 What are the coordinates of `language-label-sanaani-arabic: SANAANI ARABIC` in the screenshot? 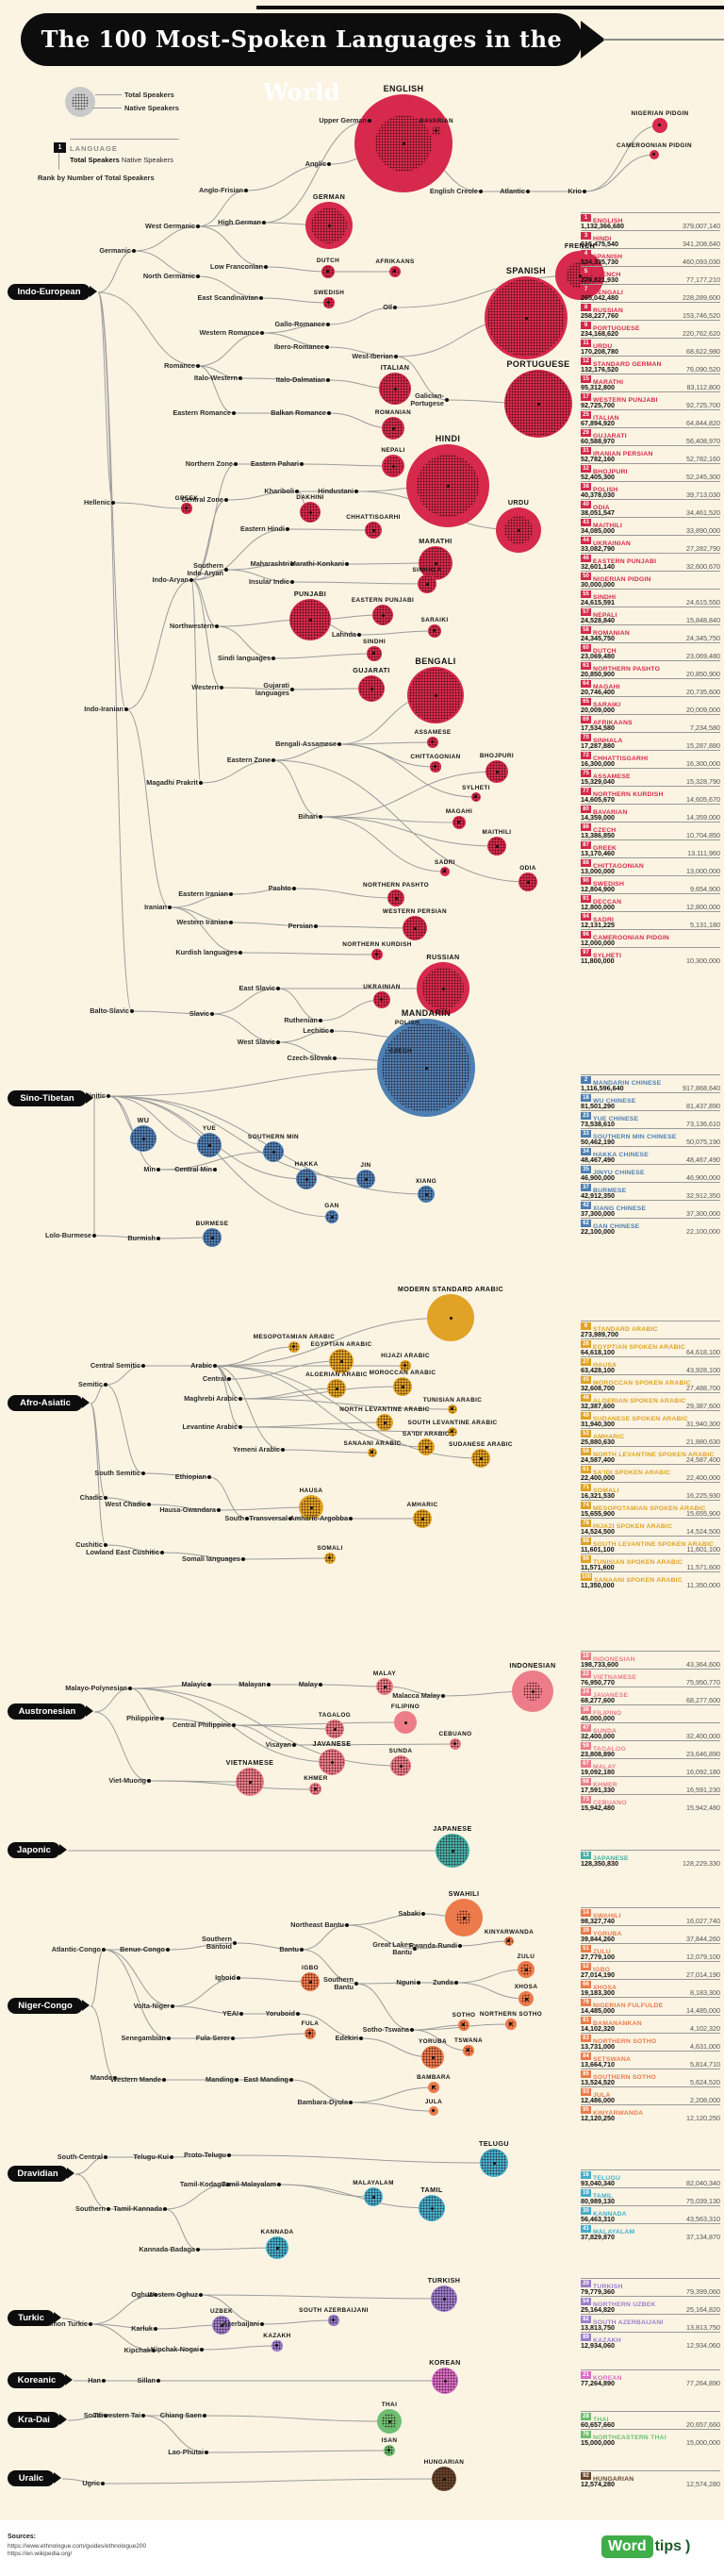 It's located at (372, 1443).